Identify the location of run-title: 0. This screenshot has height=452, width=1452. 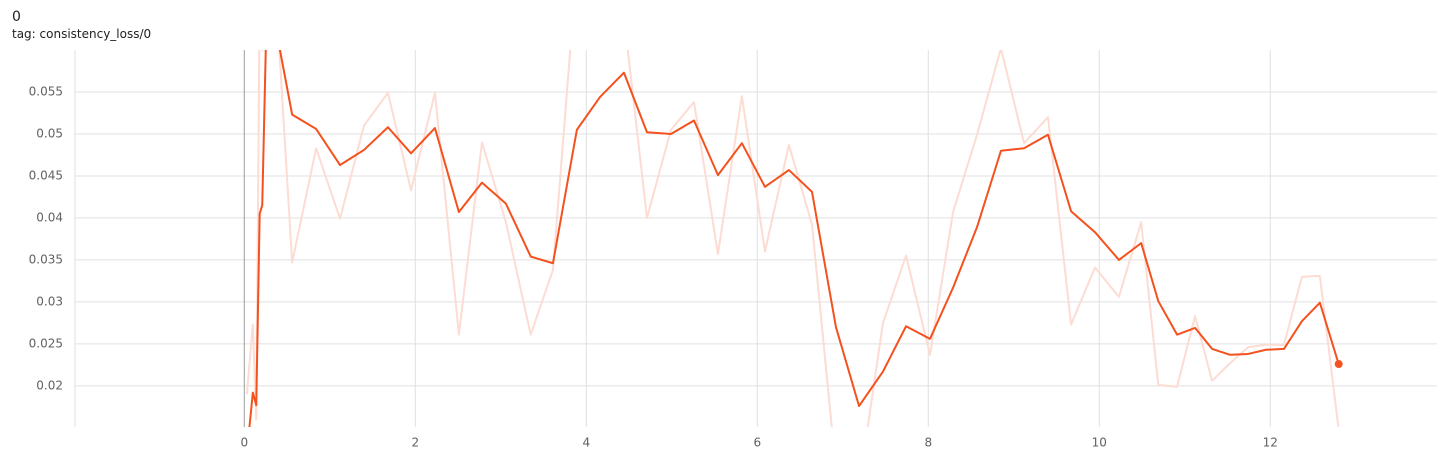
(16, 17).